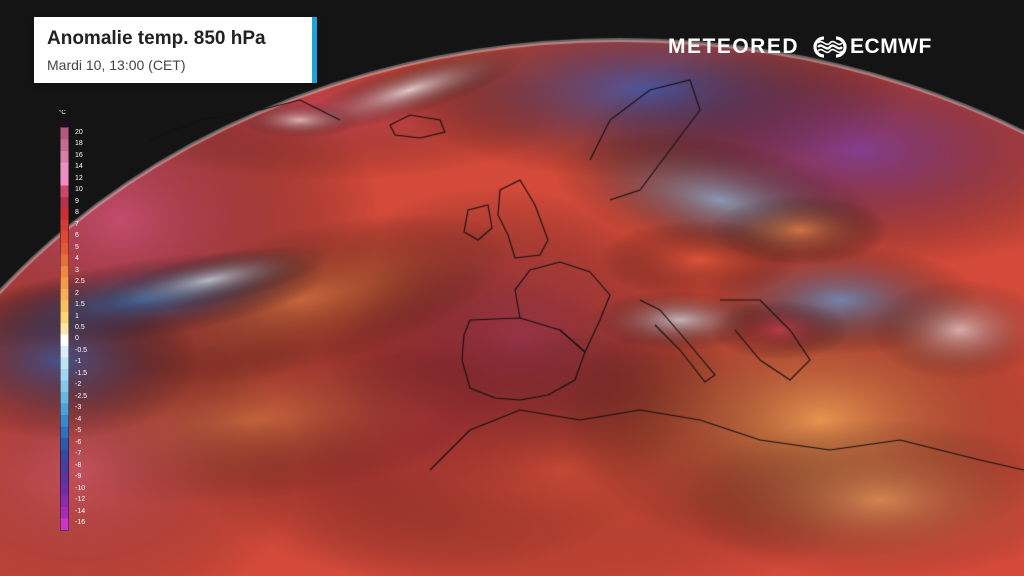 The image size is (1024, 576). I want to click on legend-tick-label: 8, so click(77, 213).